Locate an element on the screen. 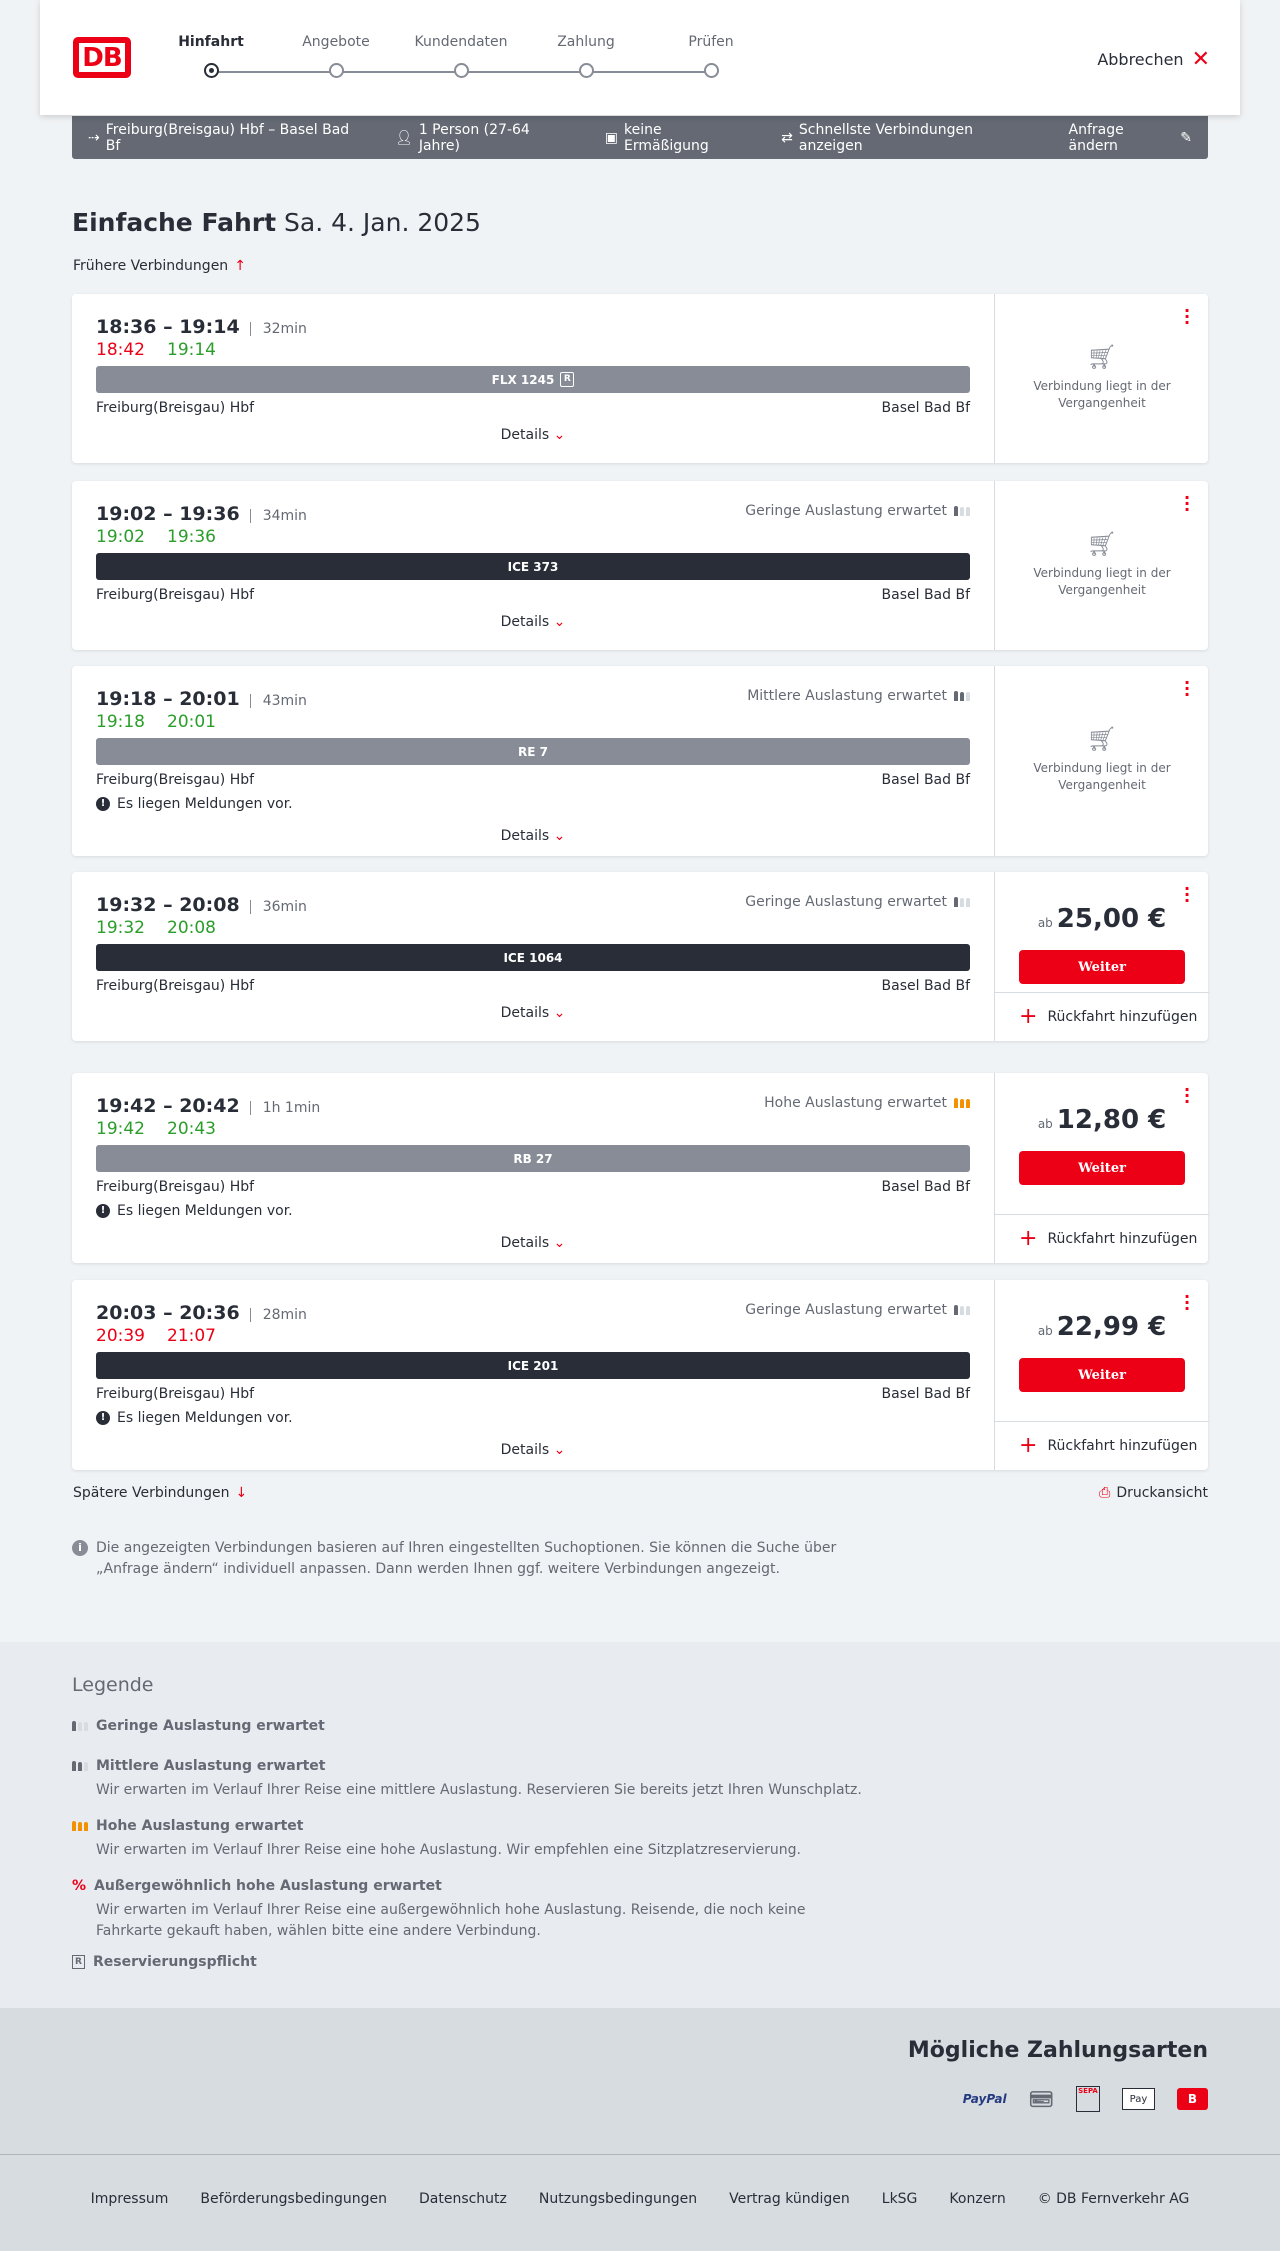 The image size is (1280, 2251). footer-link: LkSG is located at coordinates (899, 2199).